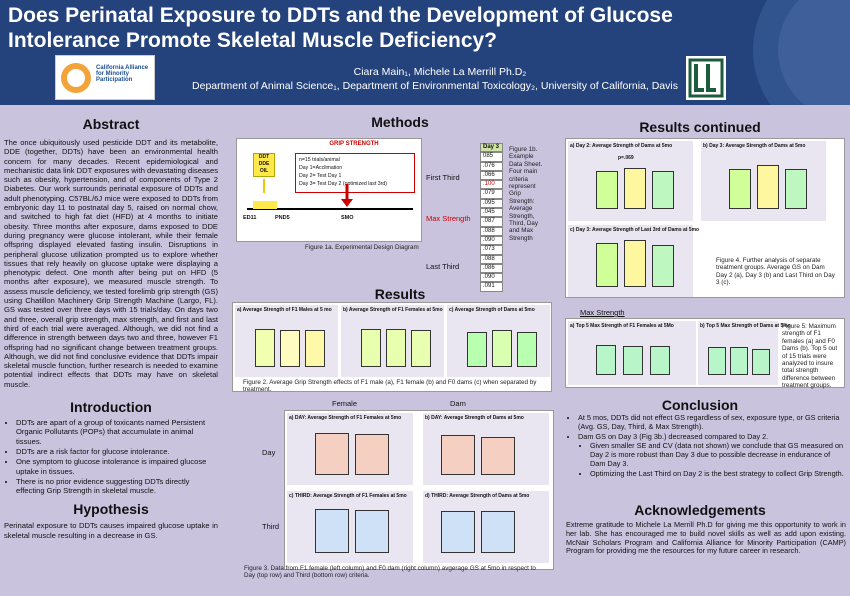  Describe the element at coordinates (700, 127) in the screenshot. I see `results-continued-heading: Results continued` at that location.